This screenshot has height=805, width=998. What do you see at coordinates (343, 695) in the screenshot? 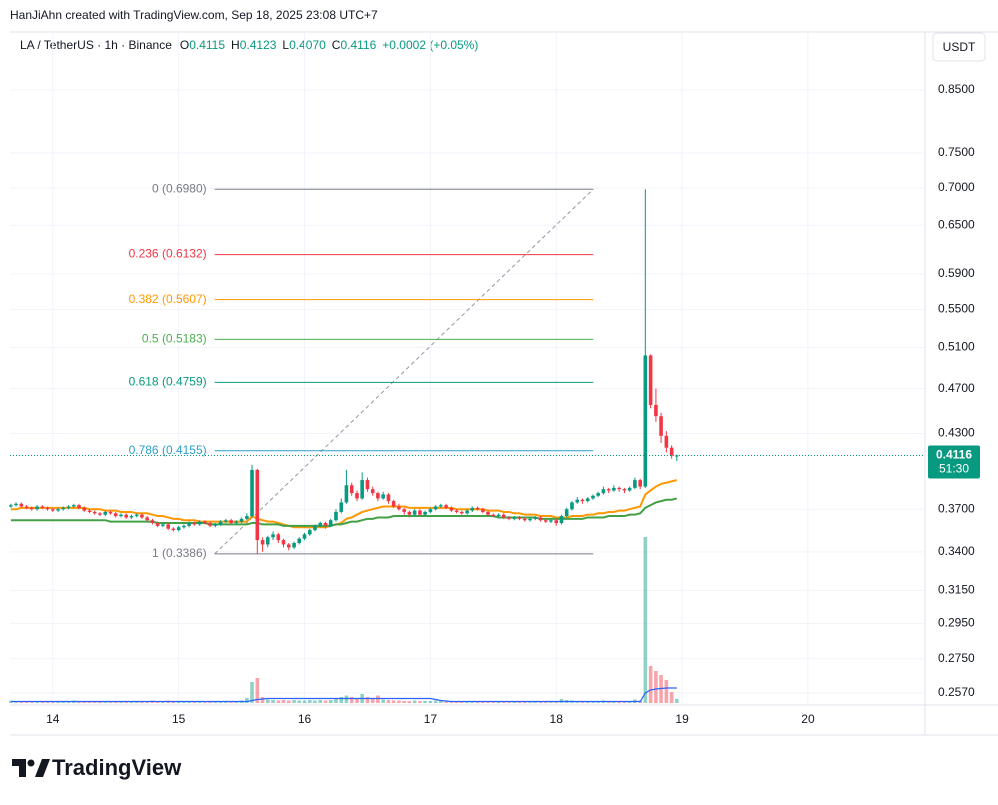
I see `volume-ma-line` at bounding box center [343, 695].